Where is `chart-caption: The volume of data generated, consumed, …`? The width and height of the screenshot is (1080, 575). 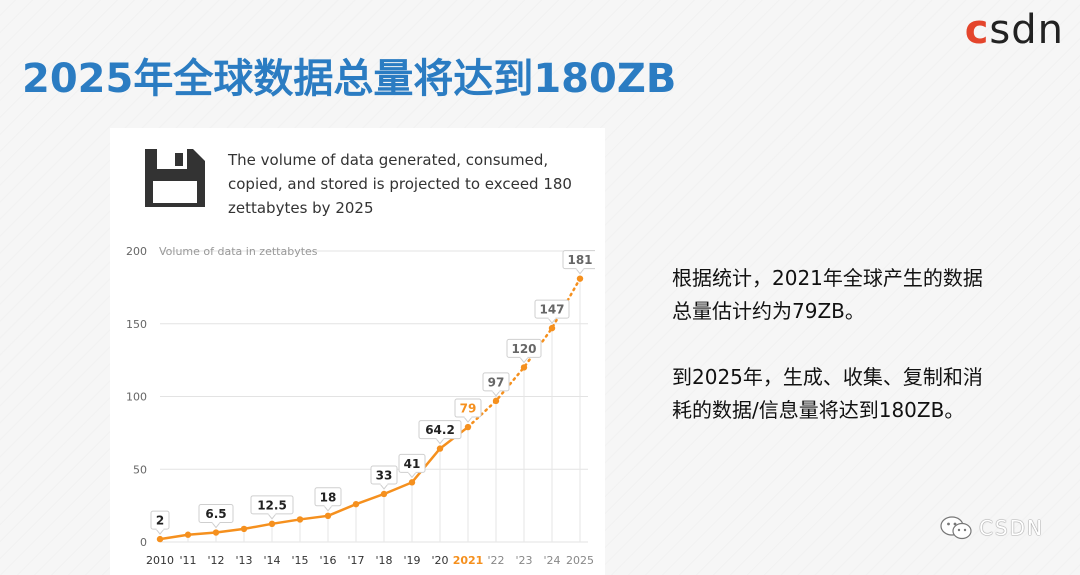
chart-caption: The volume of data generated, consumed, … is located at coordinates (400, 184).